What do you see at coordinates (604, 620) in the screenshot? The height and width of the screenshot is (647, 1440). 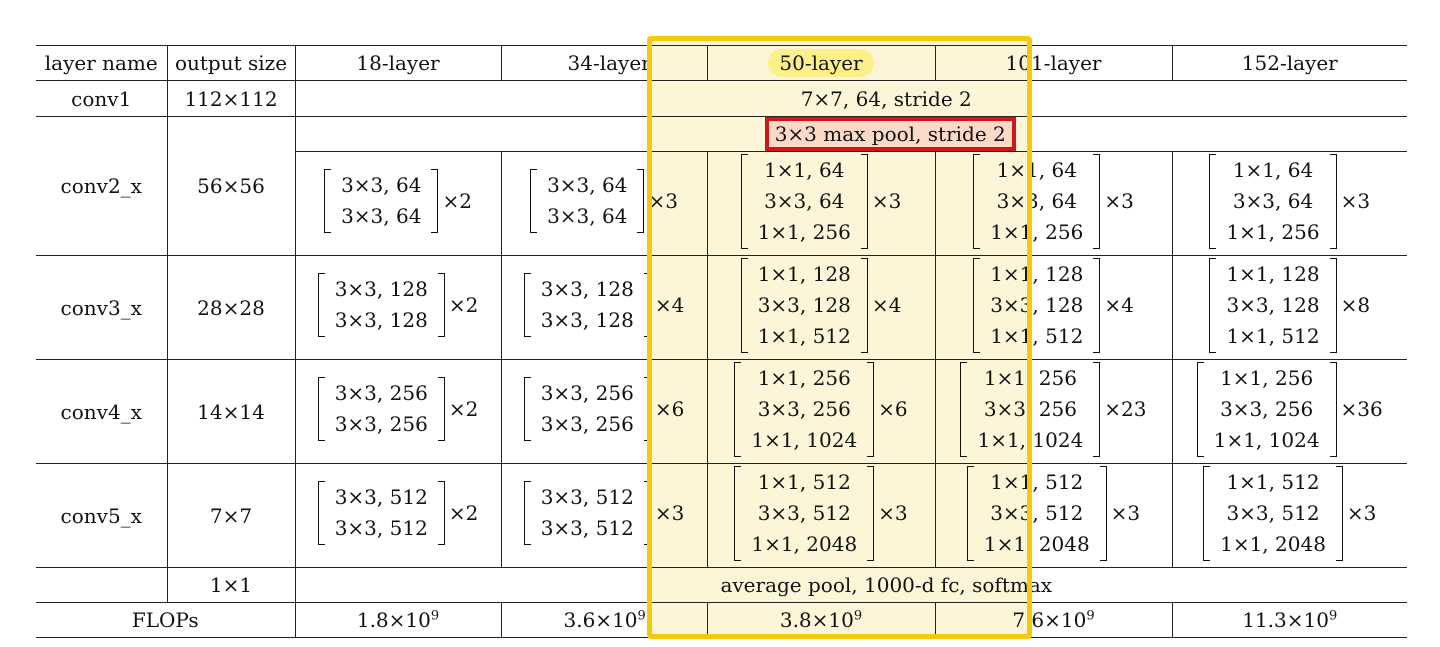 I see `flops-34: 3.6×109` at bounding box center [604, 620].